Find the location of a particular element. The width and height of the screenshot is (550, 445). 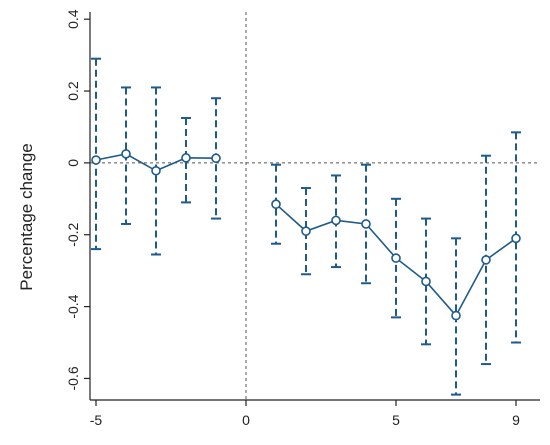

x-tick-label: -5 is located at coordinates (96, 420).